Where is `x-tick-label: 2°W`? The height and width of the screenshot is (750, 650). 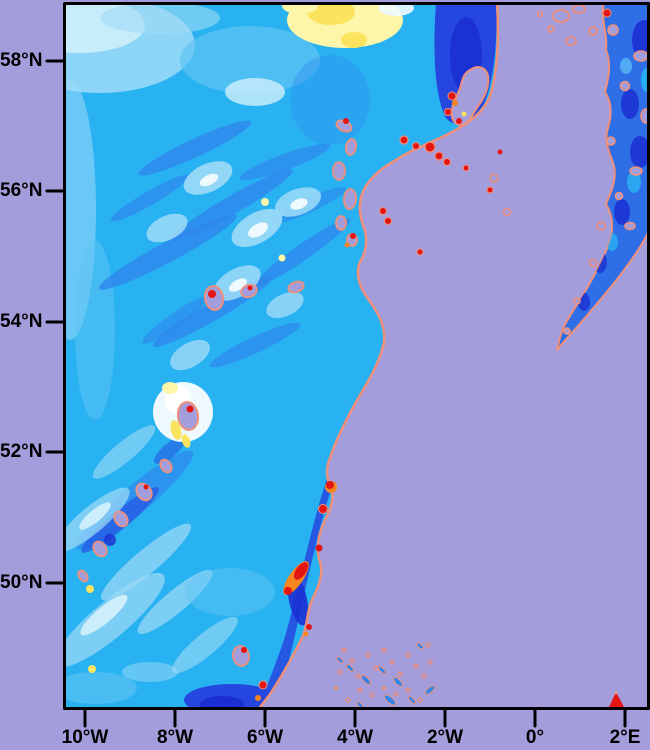
x-tick-label: 2°W is located at coordinates (445, 737).